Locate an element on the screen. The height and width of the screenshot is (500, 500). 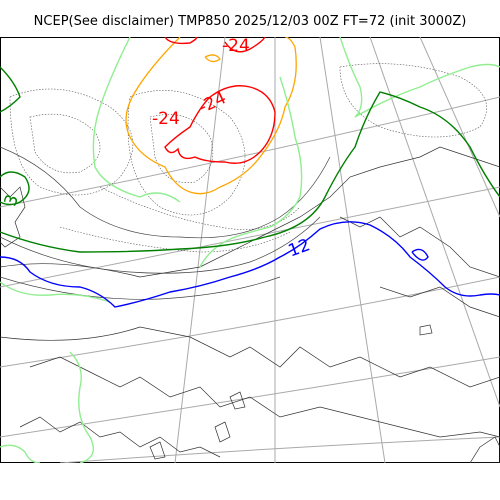
isotherm-lightgreen-d is located at coordinates (55, 292).